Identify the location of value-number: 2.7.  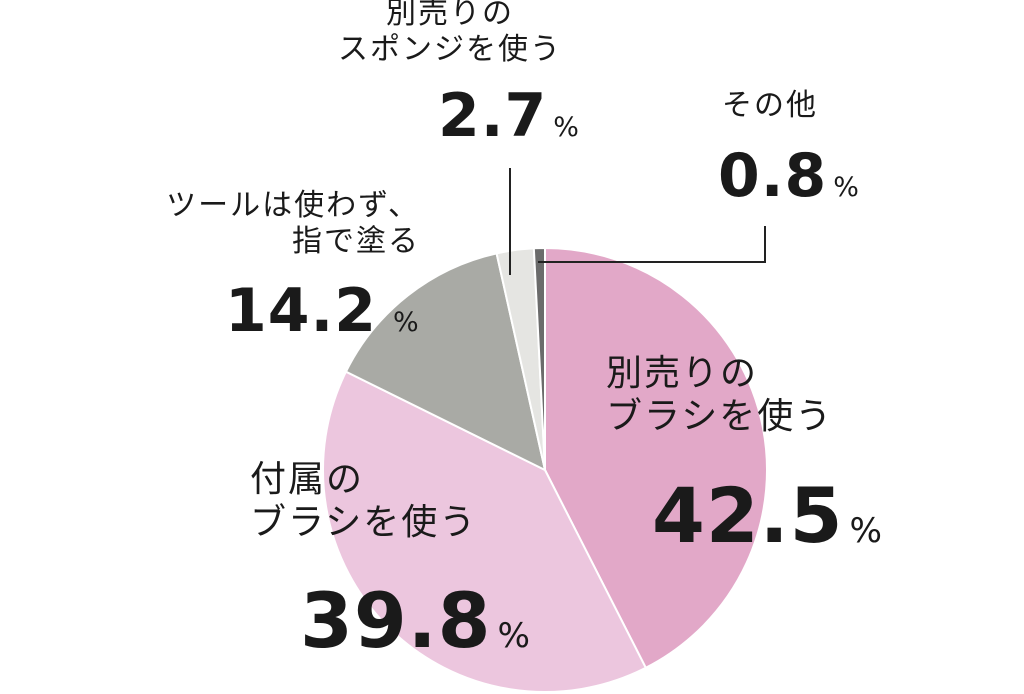
(493, 116).